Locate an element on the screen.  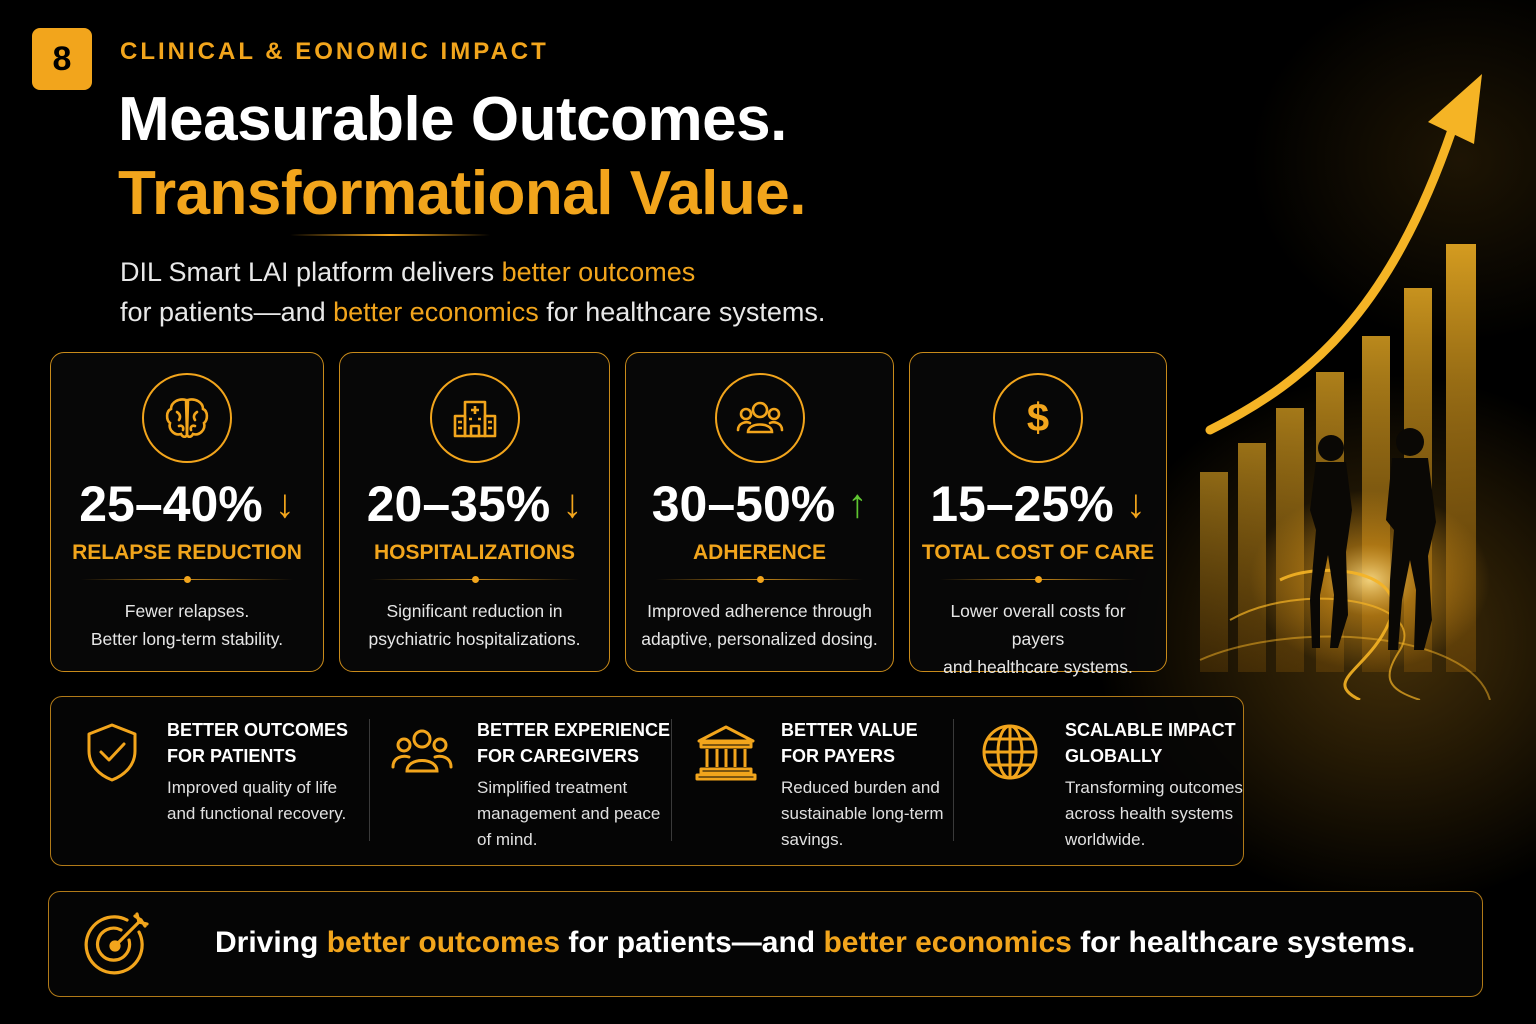
stat-label: RELAPSE REDUCTION is located at coordinates (187, 552).